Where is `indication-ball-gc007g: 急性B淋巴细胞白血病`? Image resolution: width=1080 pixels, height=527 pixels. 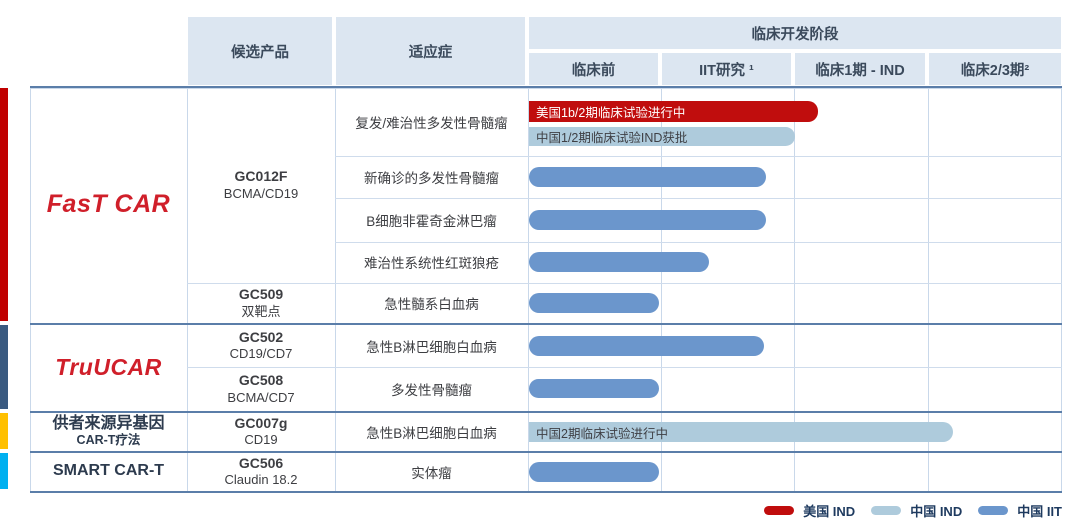
indication-ball-gc007g: 急性B淋巴细胞白血病 is located at coordinates (431, 433).